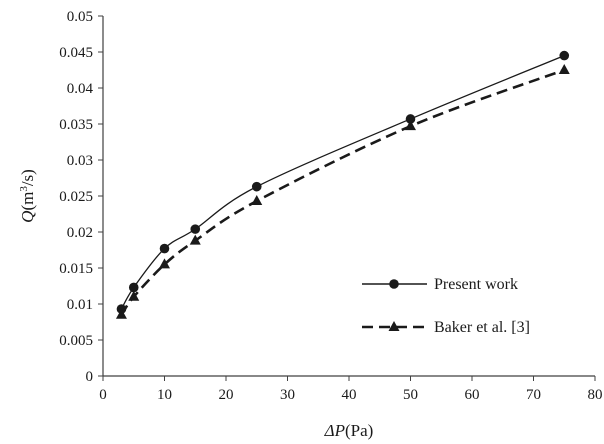 The image size is (604, 444). Describe the element at coordinates (76, 341) in the screenshot. I see `y-tick-label: 0.005` at that location.